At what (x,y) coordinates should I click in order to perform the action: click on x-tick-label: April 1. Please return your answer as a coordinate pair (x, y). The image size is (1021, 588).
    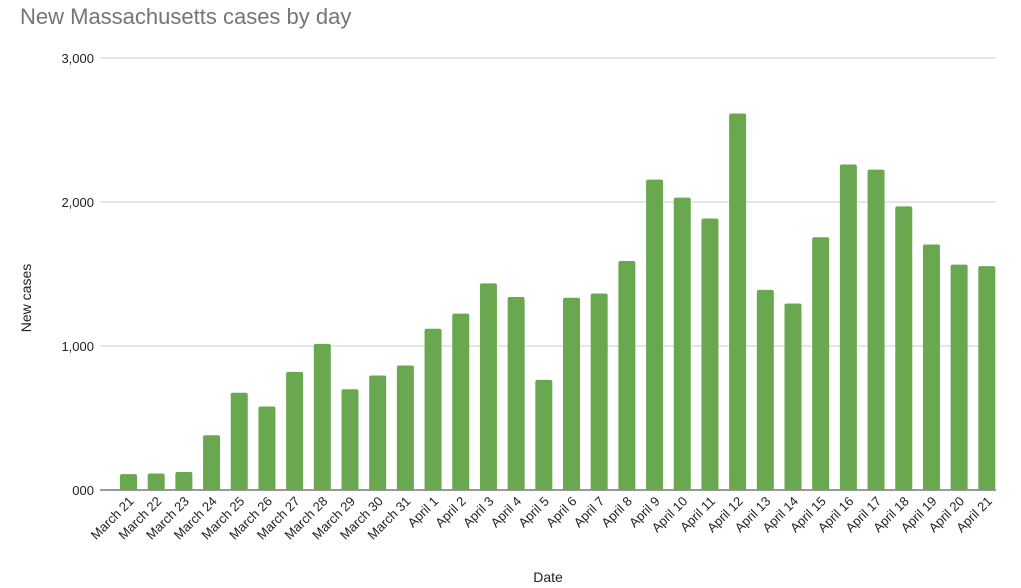
    Looking at the image, I should click on (423, 512).